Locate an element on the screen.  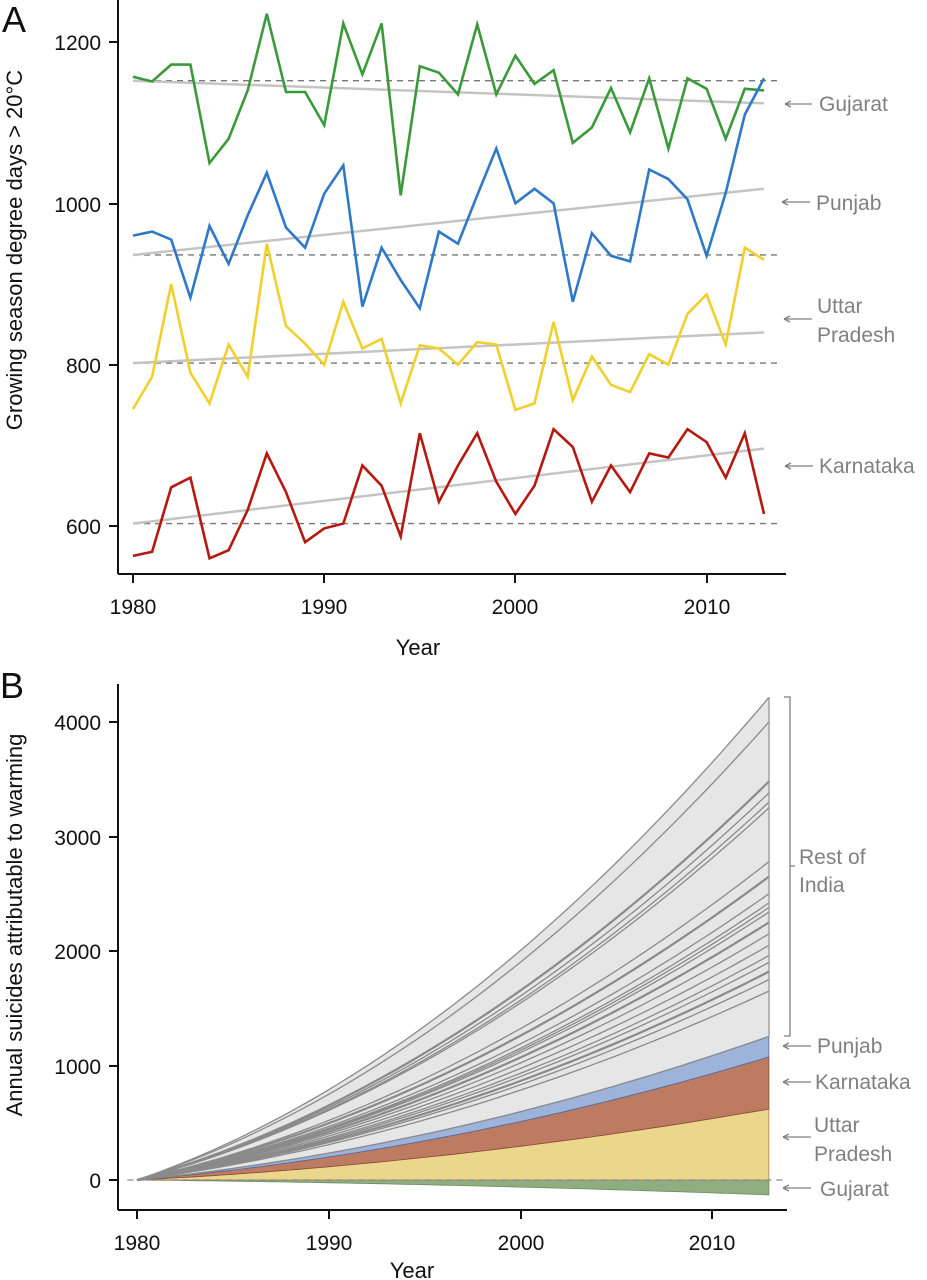
series-line-gujarat is located at coordinates (448, 104).